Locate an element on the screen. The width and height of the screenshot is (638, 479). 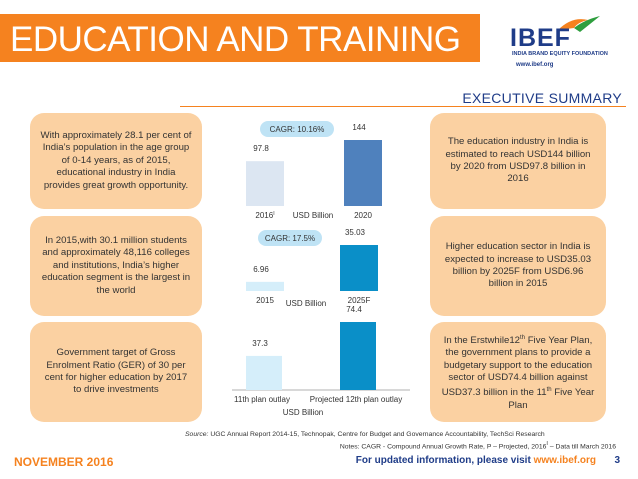
category-label: 2015 is located at coordinates (265, 300).